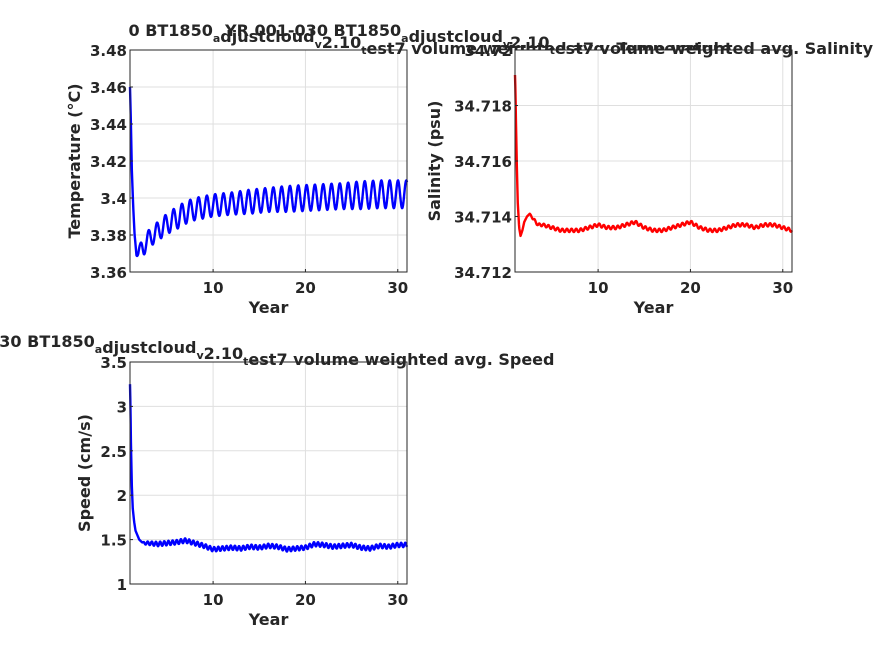 The width and height of the screenshot is (875, 656). What do you see at coordinates (108, 162) in the screenshot?
I see `y-tick-label: 3.42` at bounding box center [108, 162].